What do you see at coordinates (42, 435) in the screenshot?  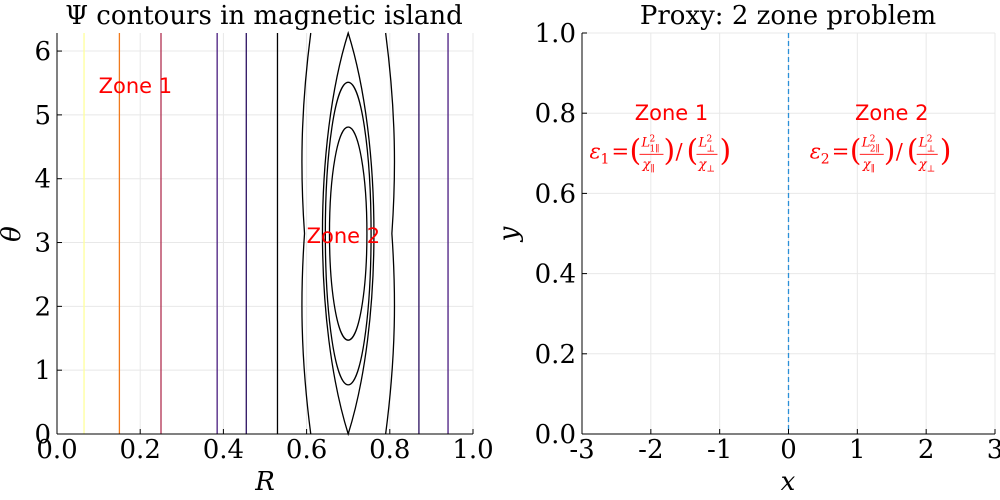 I see `left-y-tick-label: 0` at bounding box center [42, 435].